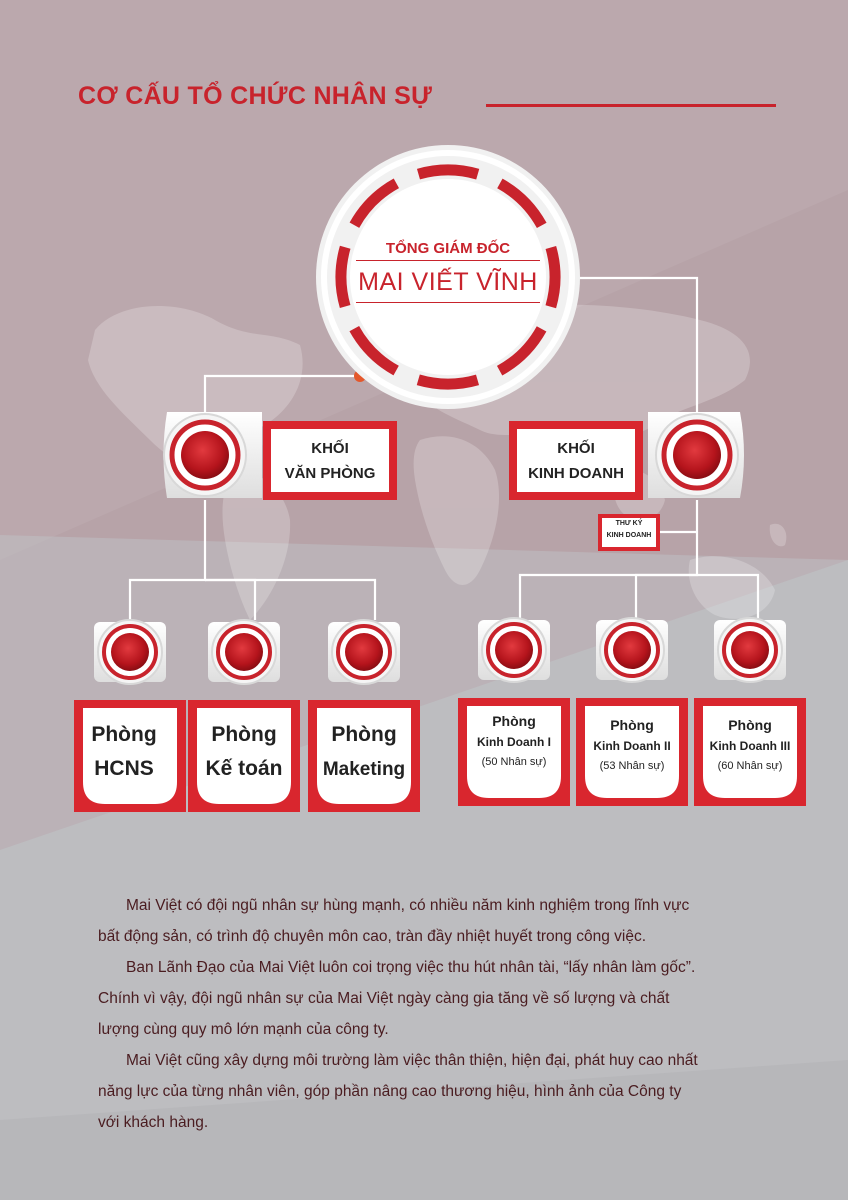 The image size is (848, 1200). What do you see at coordinates (448, 282) in the screenshot?
I see `ceo-name: MAI VIẾT VĨNH` at bounding box center [448, 282].